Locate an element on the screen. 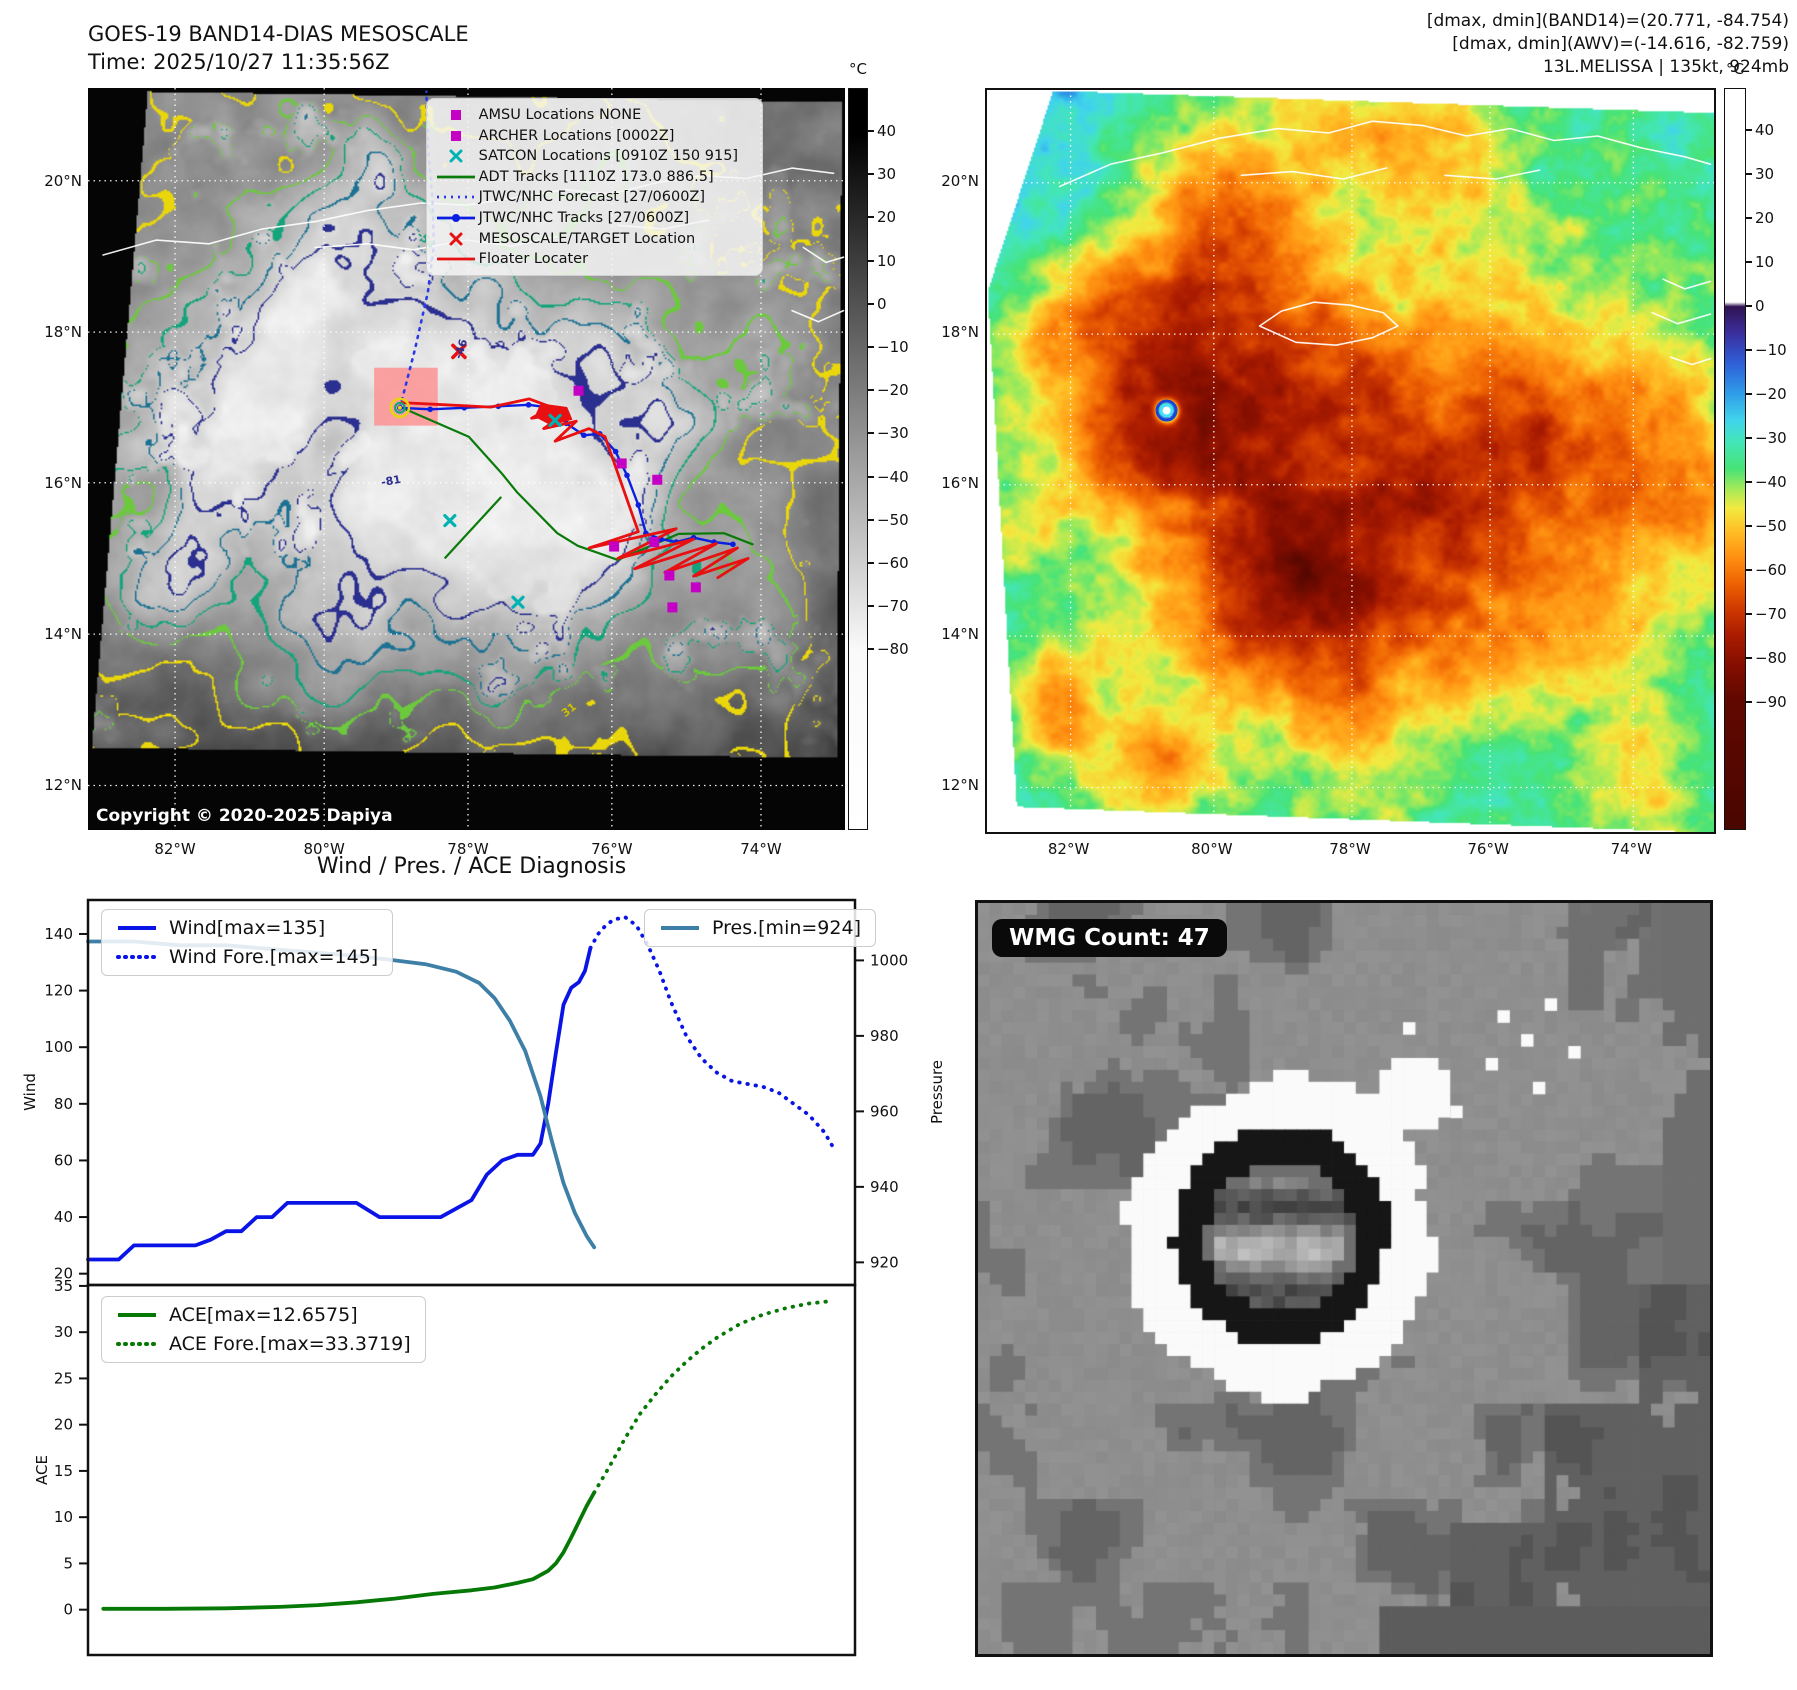 The height and width of the screenshot is (1690, 1797). awv-lon-label: 80°W is located at coordinates (1212, 849).